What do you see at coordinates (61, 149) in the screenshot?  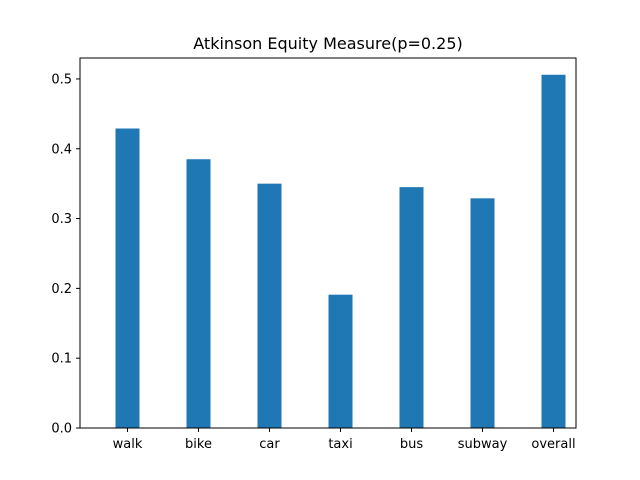 I see `y-tick-label-0.4: 0.4` at bounding box center [61, 149].